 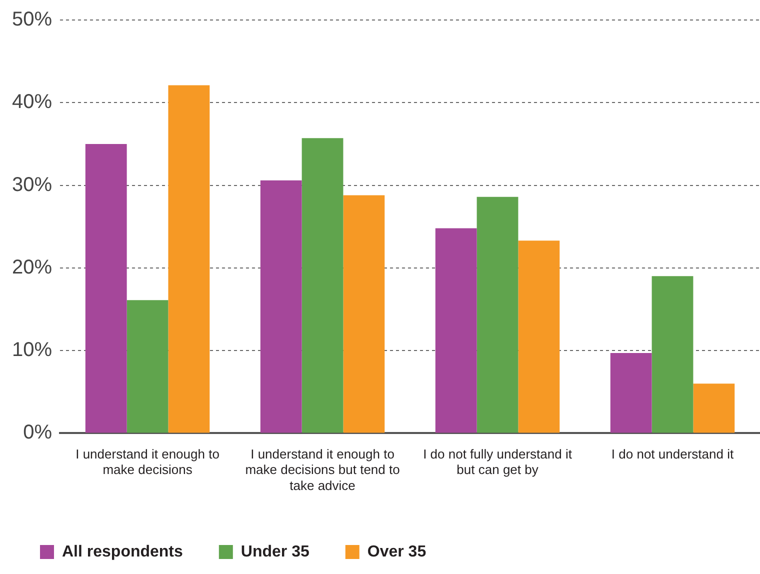 I want to click on y-tick-label: 10%, so click(x=32, y=350).